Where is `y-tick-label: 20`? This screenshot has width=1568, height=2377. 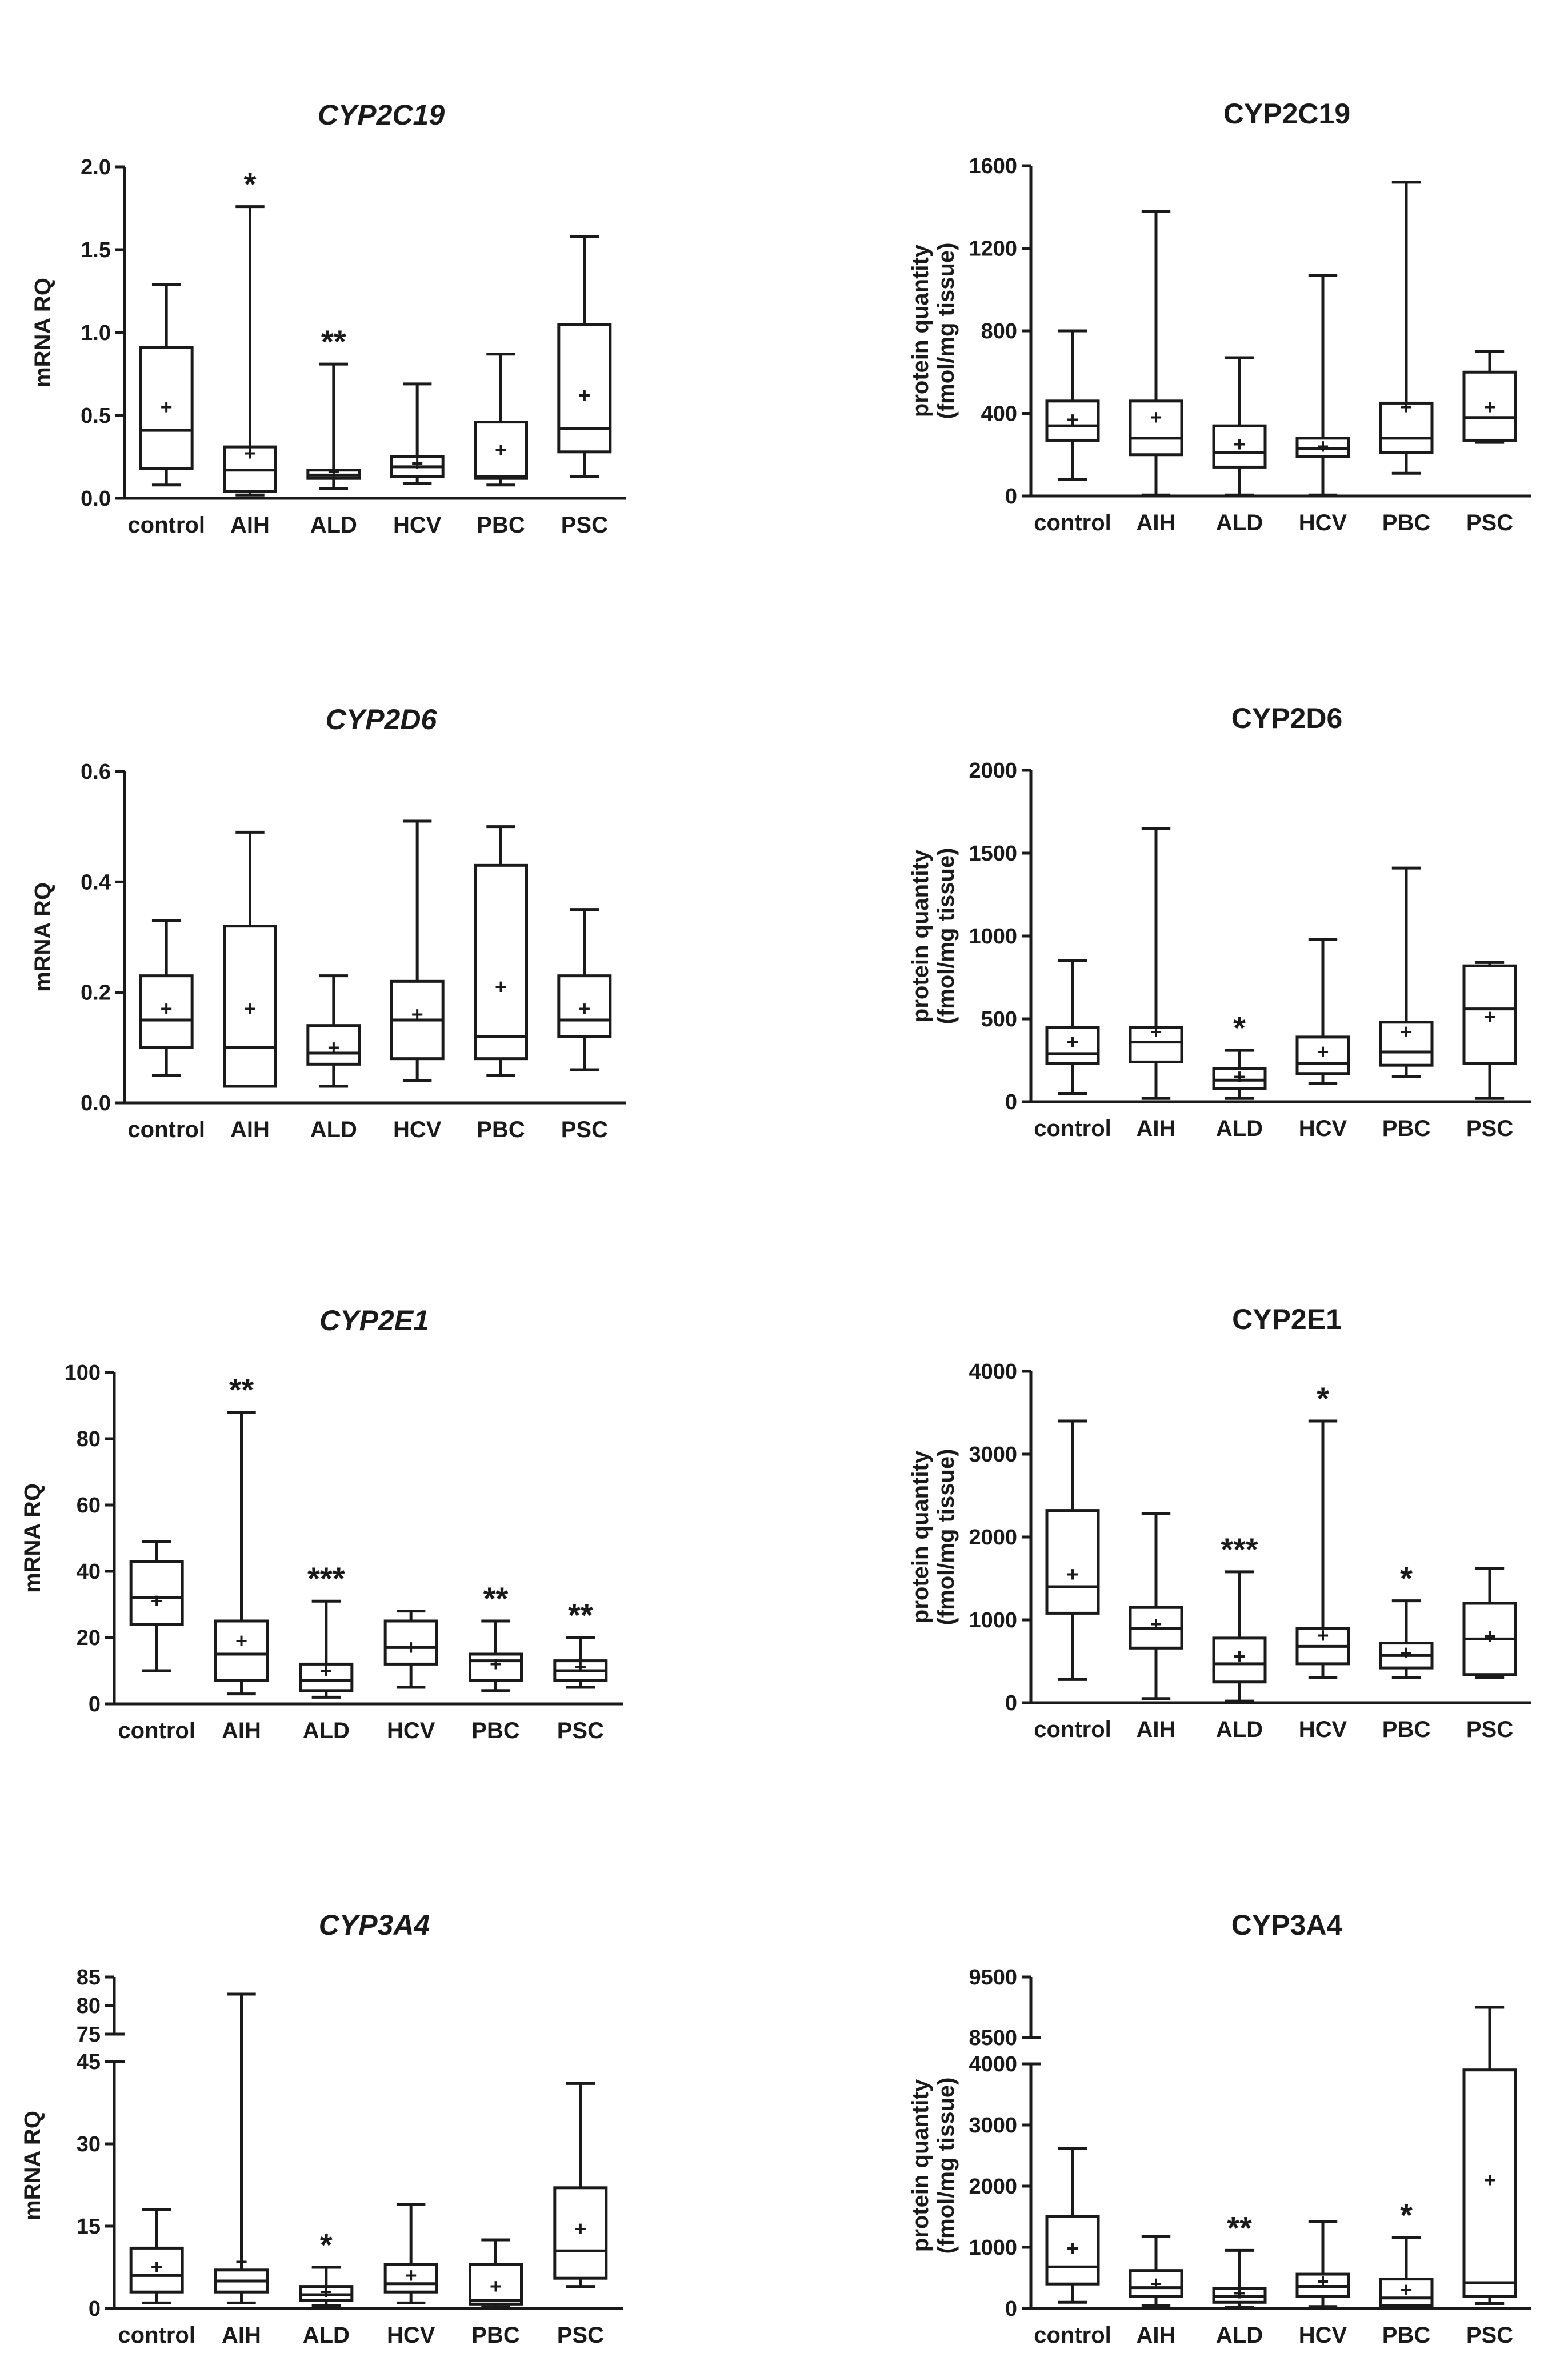
y-tick-label: 20 is located at coordinates (89, 1638).